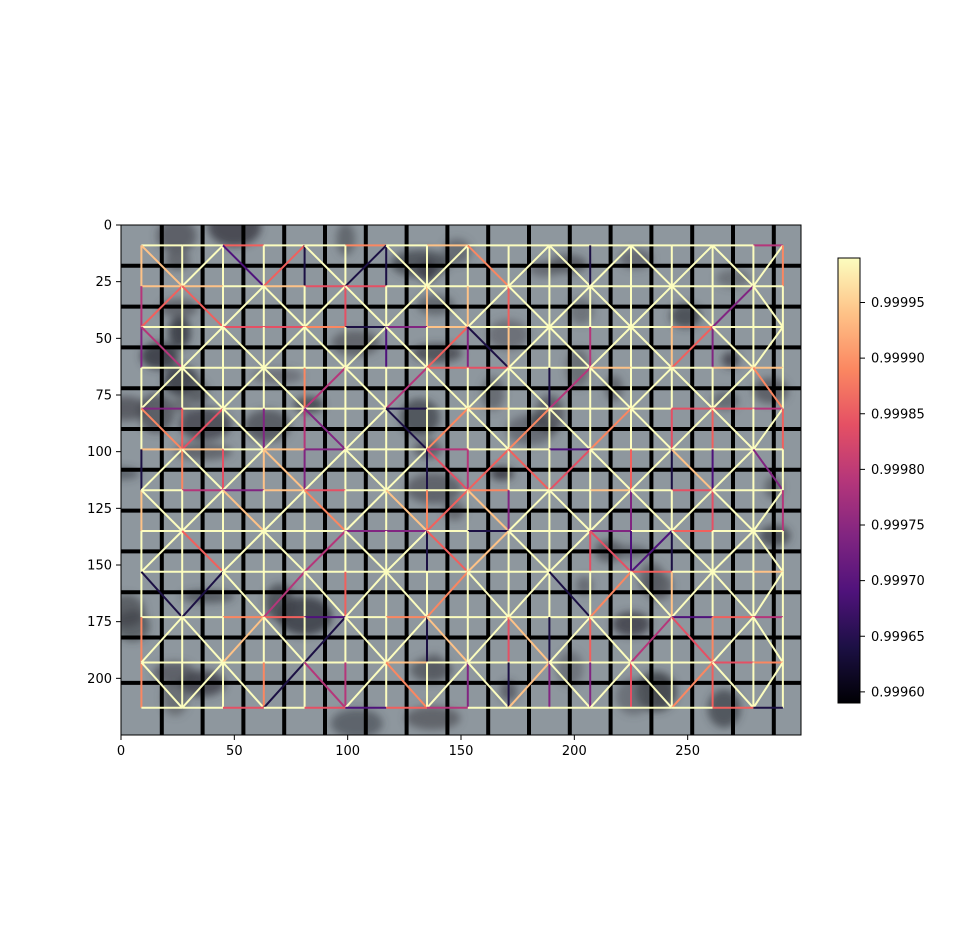 Image resolution: width=956 pixels, height=952 pixels. What do you see at coordinates (103, 282) in the screenshot?
I see `y-tick-label: 25` at bounding box center [103, 282].